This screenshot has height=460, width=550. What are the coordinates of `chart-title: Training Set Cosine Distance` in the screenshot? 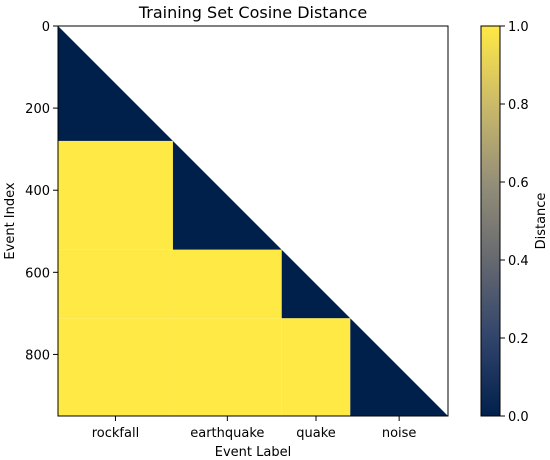 It's located at (252, 12).